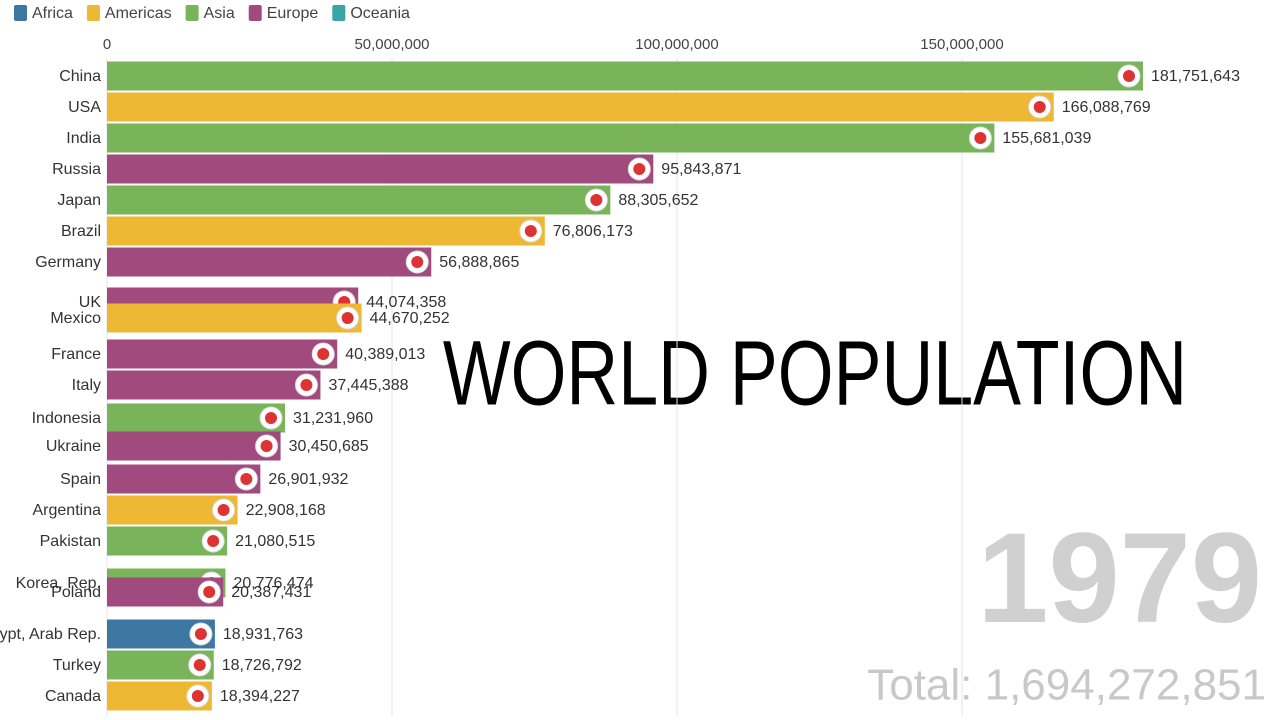 Image resolution: width=1280 pixels, height=720 pixels. Describe the element at coordinates (76, 354) in the screenshot. I see `category-label: France` at that location.